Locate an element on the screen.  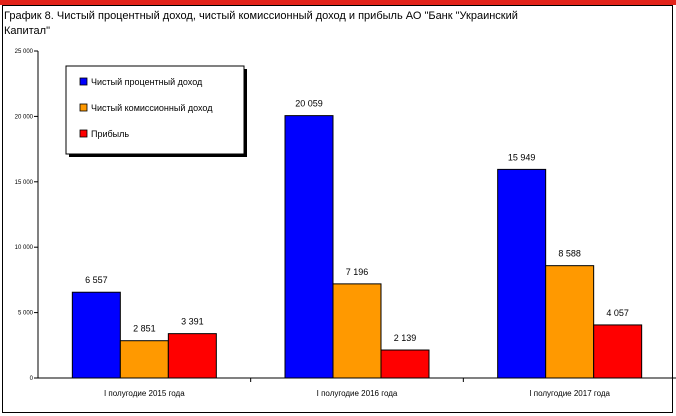
y-tick-label: 0 is located at coordinates (32, 379).